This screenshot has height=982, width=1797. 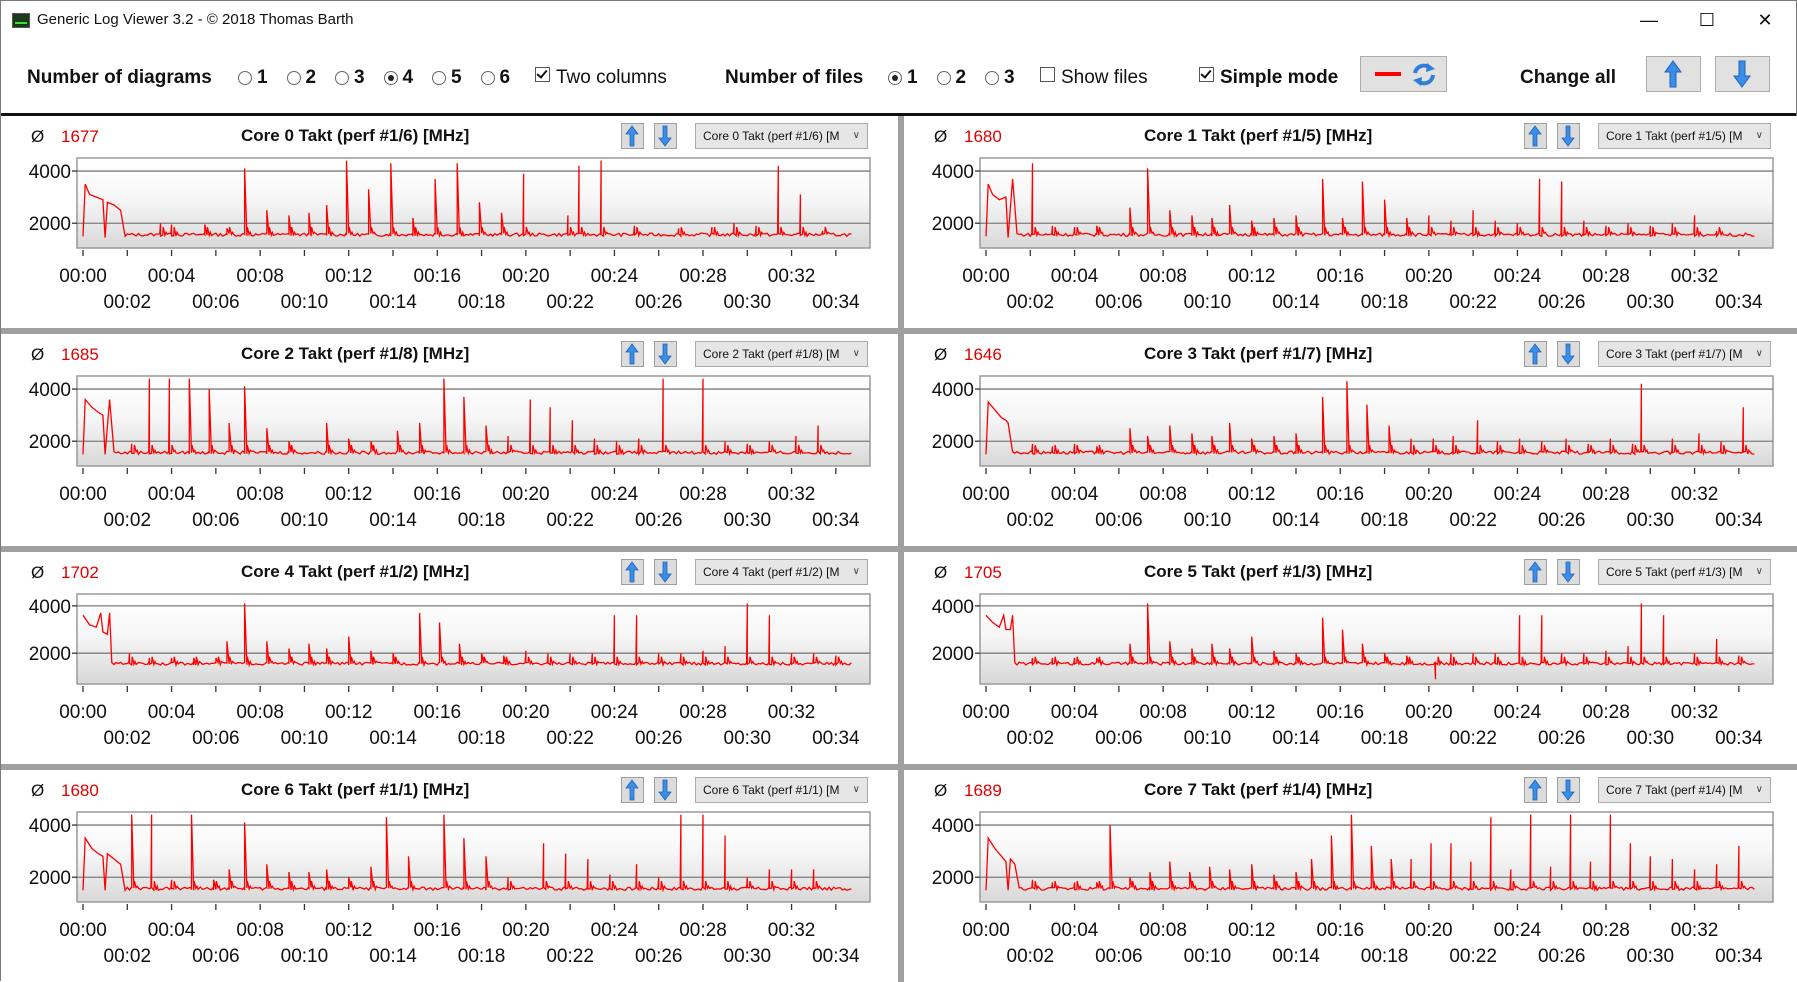 I want to click on num-diagrams-radio-6: 6, so click(x=495, y=78).